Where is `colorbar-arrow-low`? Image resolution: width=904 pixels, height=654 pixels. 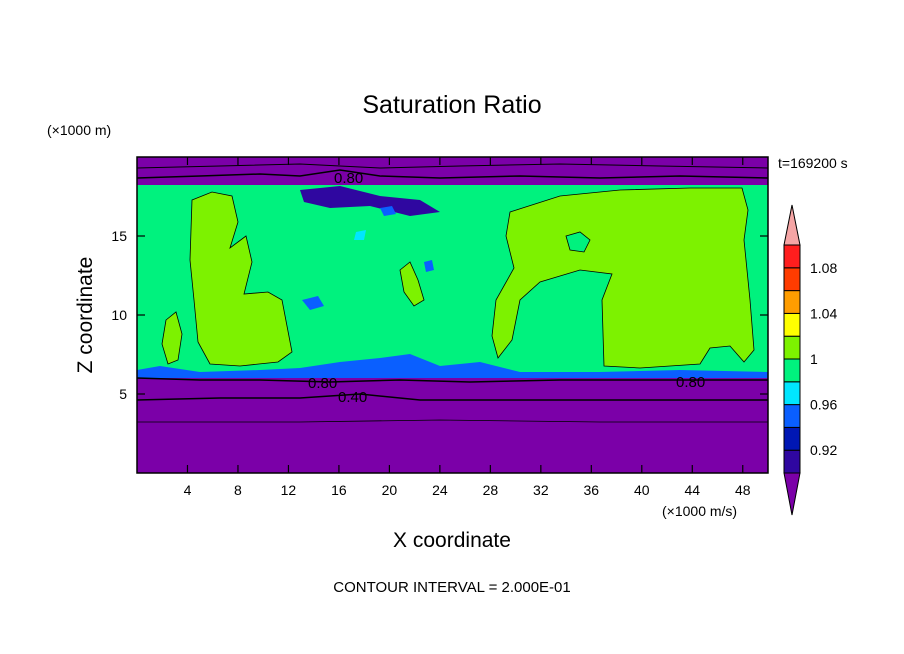
colorbar-arrow-low is located at coordinates (792, 494).